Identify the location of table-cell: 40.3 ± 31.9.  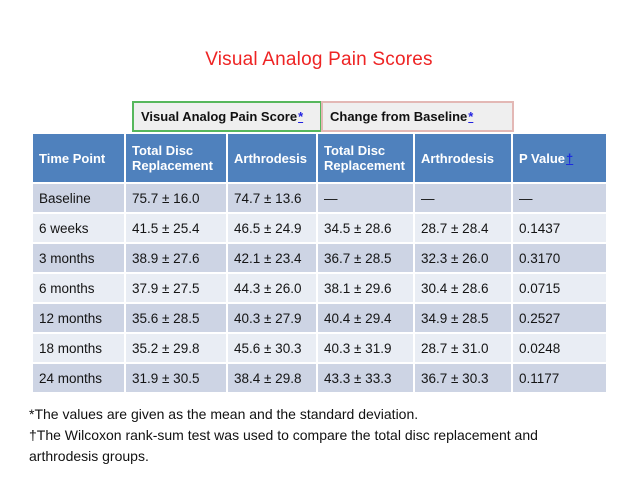
(365, 348).